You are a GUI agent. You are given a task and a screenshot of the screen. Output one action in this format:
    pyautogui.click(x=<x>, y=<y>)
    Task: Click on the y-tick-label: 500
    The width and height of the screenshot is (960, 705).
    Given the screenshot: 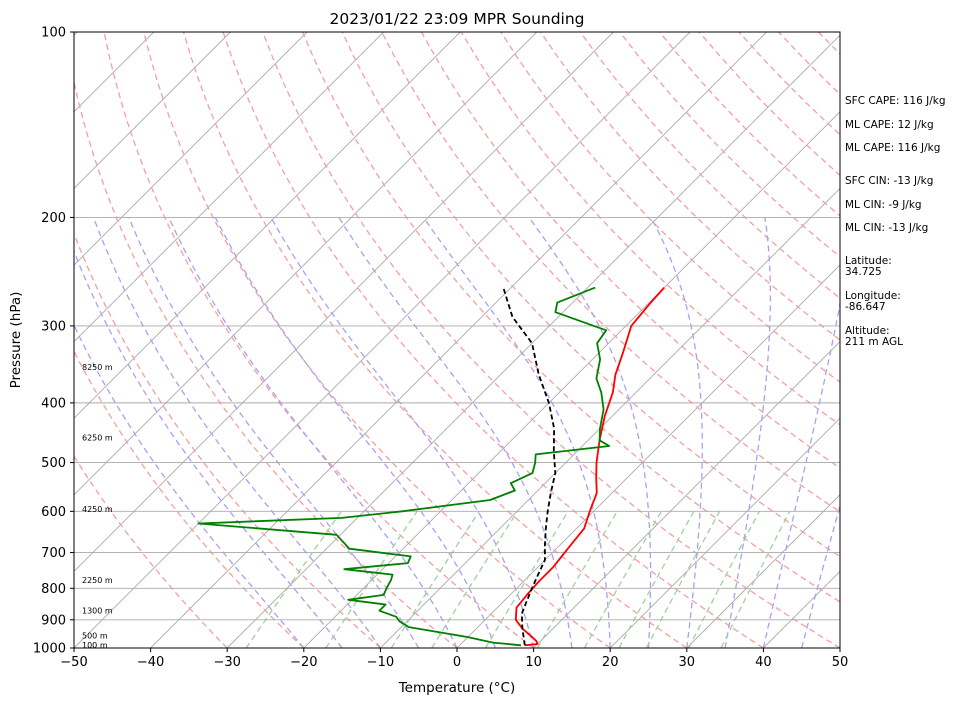 What is the action you would take?
    pyautogui.click(x=53, y=463)
    